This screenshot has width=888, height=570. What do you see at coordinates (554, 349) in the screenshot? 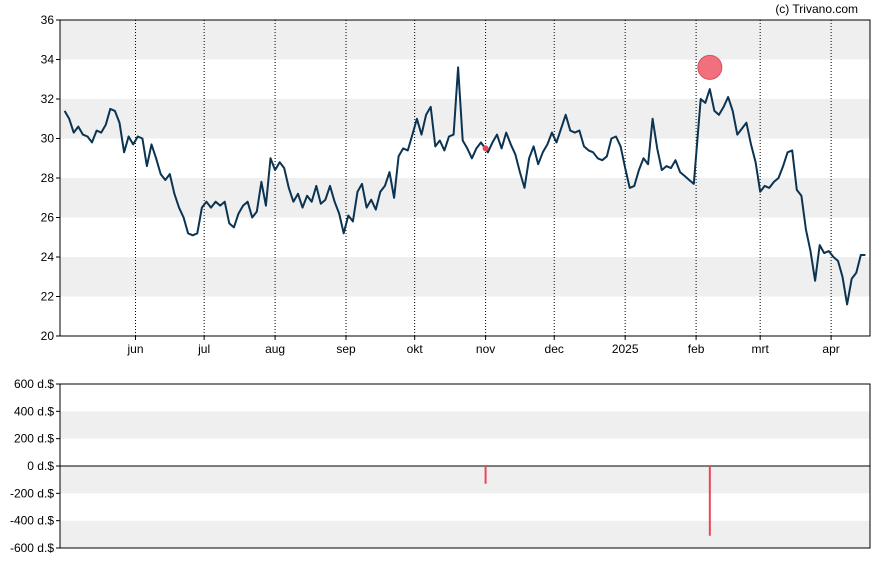
I see `x-tick-label: dec` at bounding box center [554, 349].